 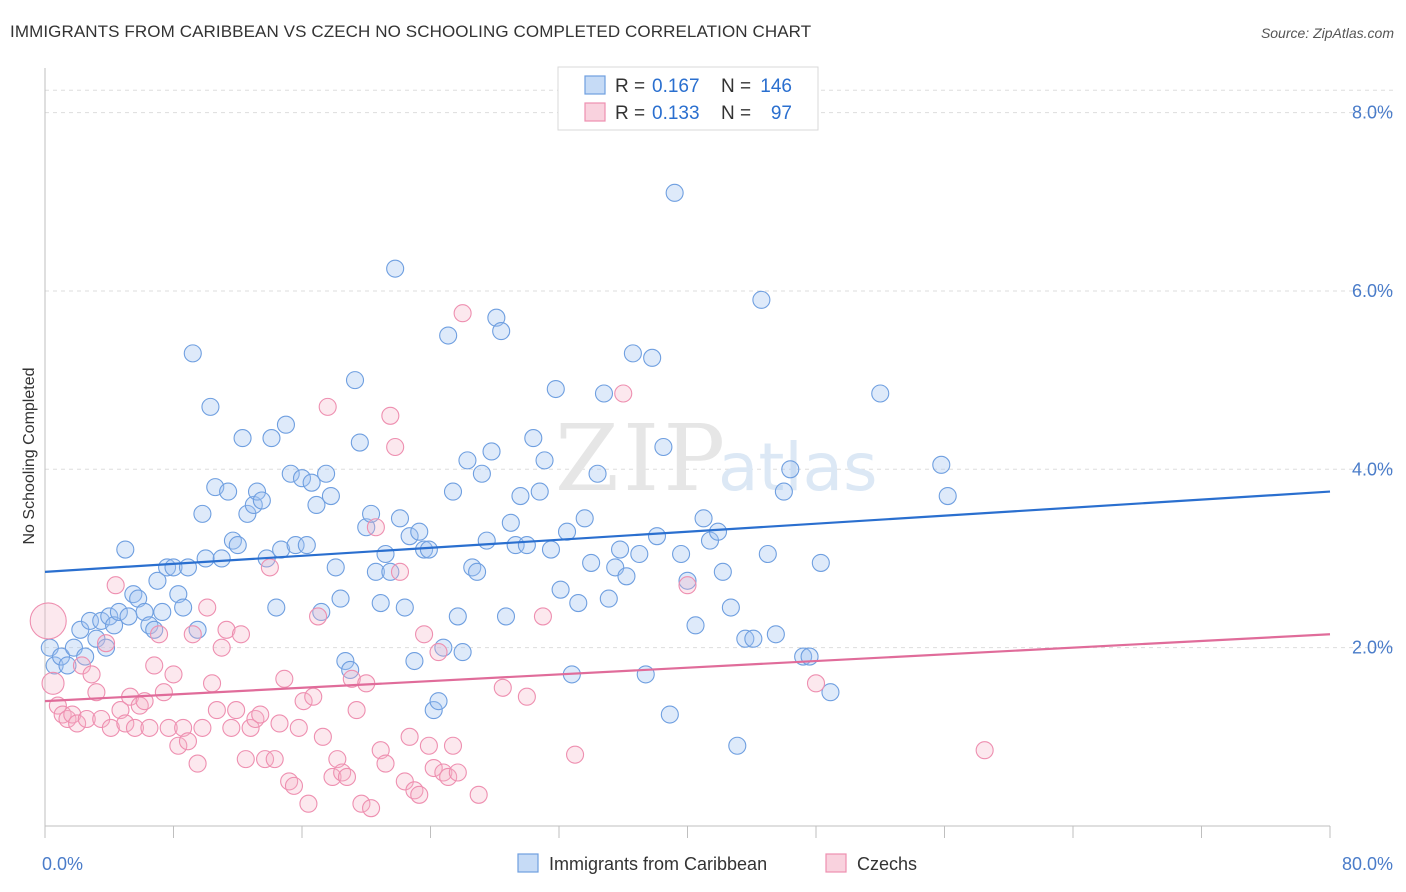 I want to click on chart-source: Source: ZipAtlas.com, so click(x=1327, y=33).